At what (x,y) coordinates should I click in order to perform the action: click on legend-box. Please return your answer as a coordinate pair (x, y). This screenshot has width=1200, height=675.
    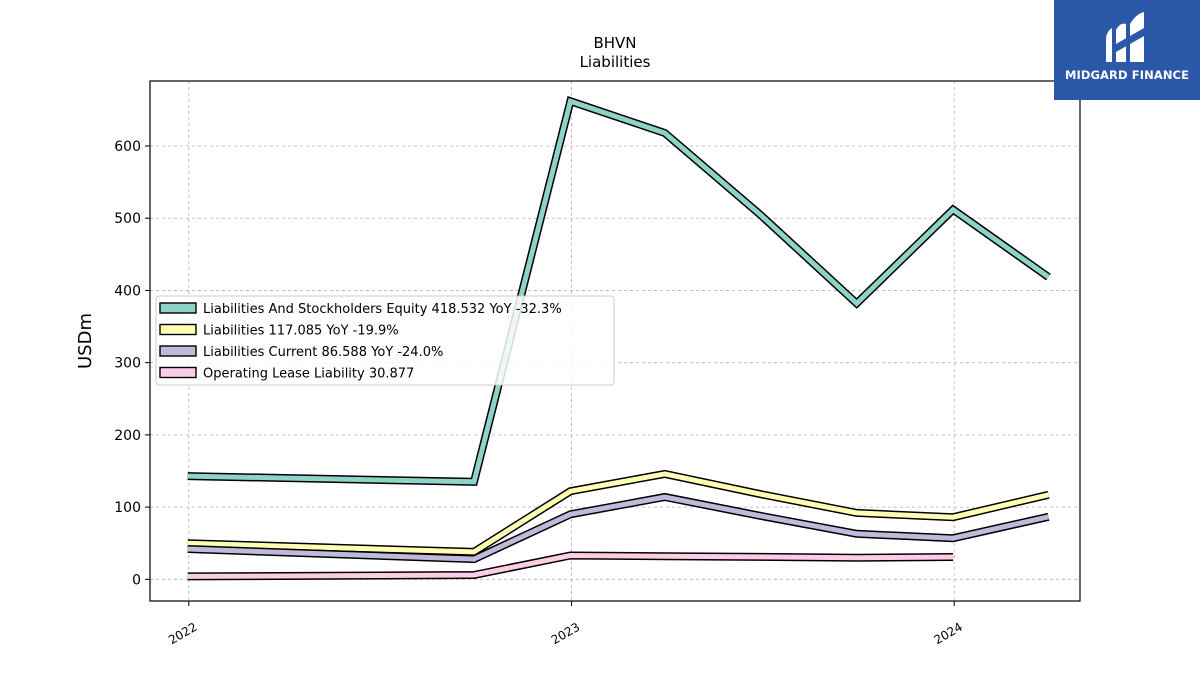
    Looking at the image, I should click on (385, 340).